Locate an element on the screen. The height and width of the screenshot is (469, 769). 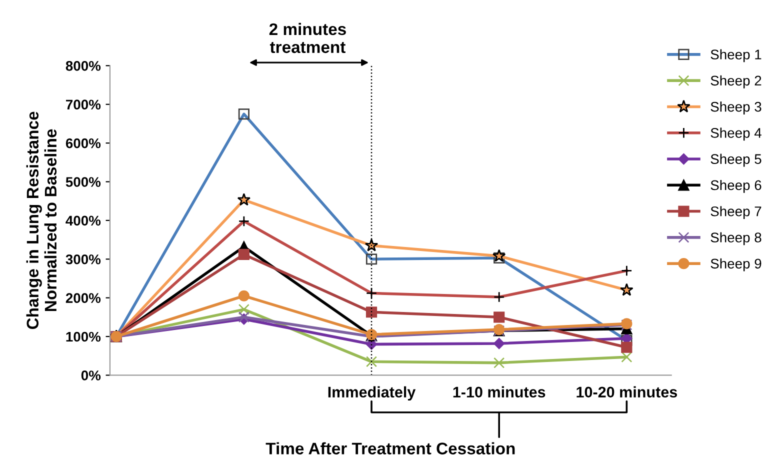
legend-label: Sheep 5 is located at coordinates (736, 160).